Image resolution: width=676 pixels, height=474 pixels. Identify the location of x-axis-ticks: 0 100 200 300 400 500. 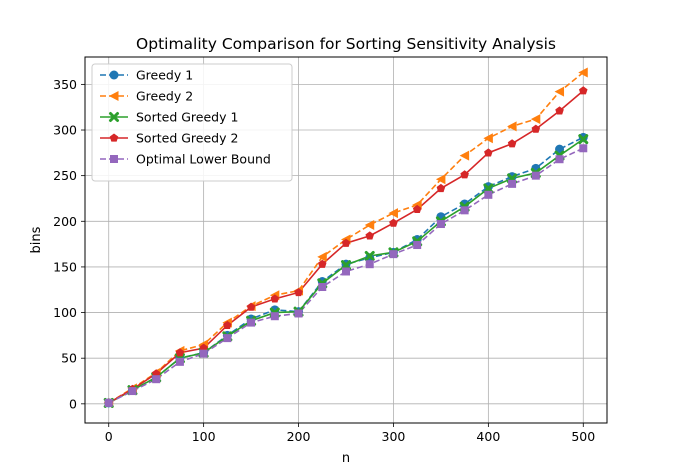
(350, 433).